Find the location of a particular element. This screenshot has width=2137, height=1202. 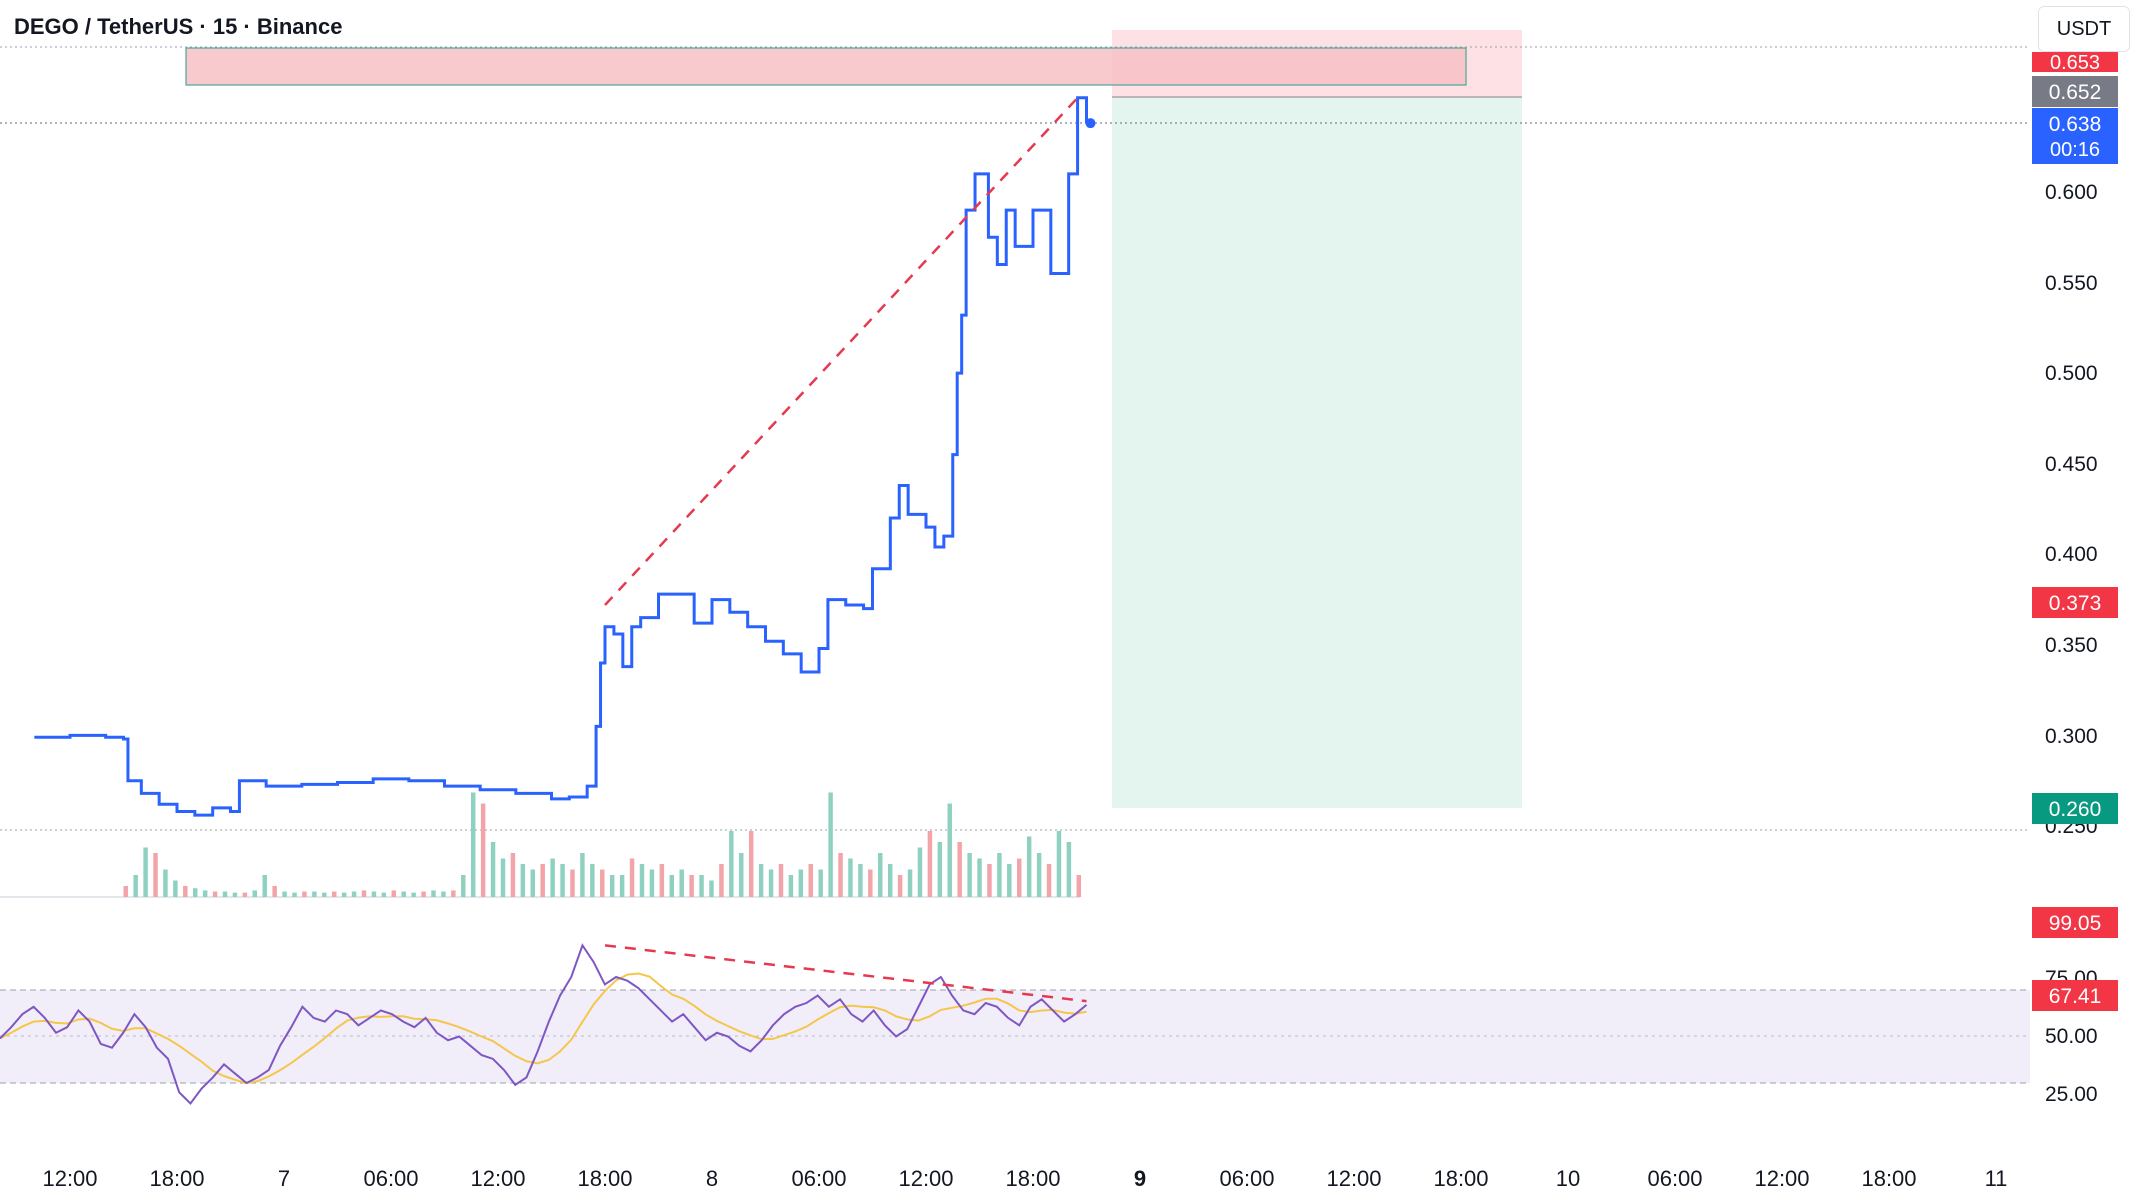

volume-bars is located at coordinates (602, 844).